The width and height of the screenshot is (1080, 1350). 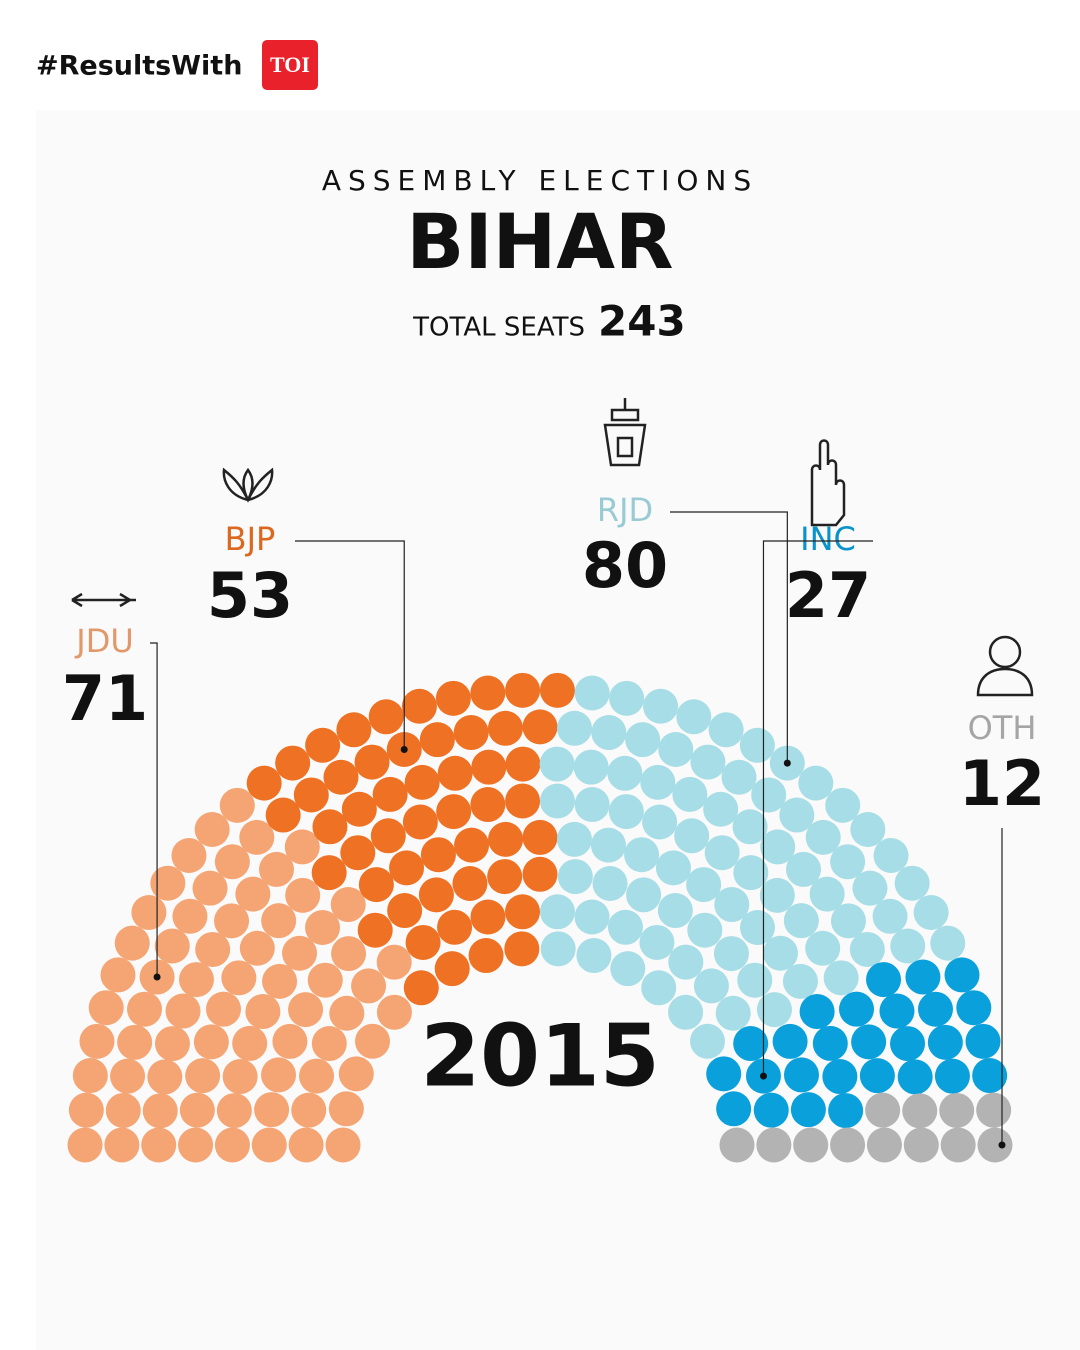 What do you see at coordinates (103, 600) in the screenshot?
I see `arrow-icon` at bounding box center [103, 600].